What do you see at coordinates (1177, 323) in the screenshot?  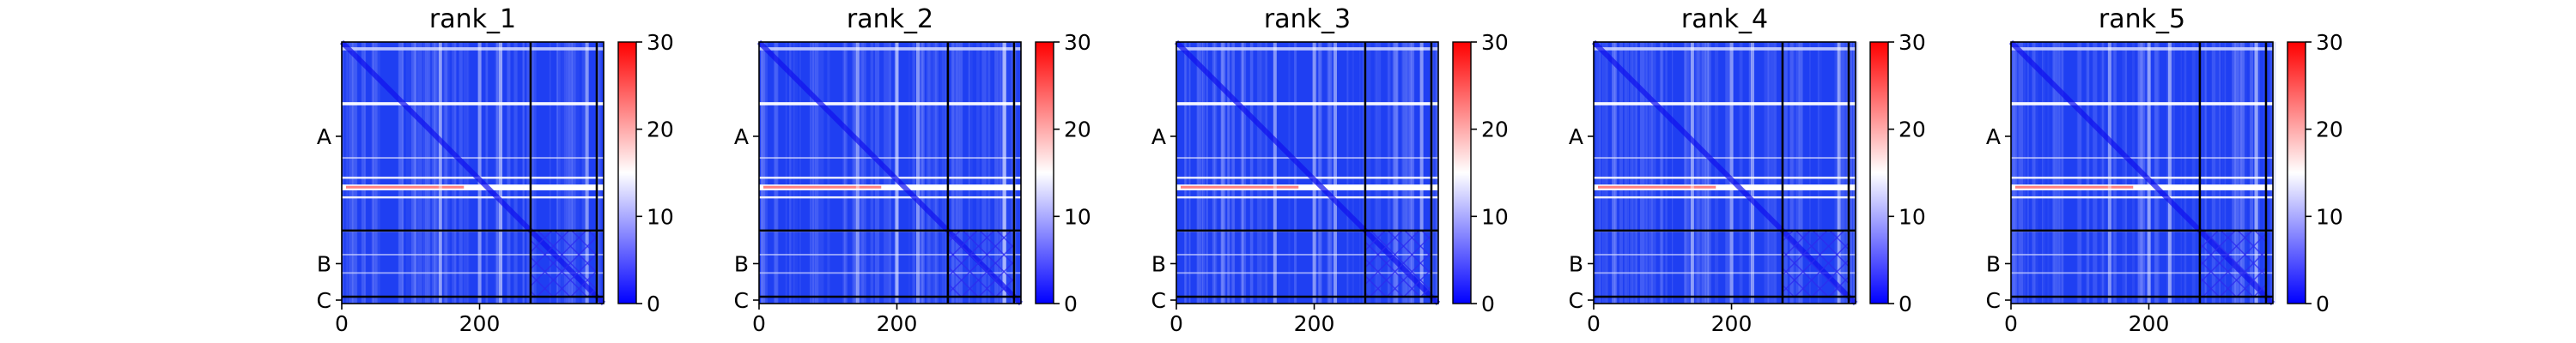 I see `x-tick-label: 0` at bounding box center [1177, 323].